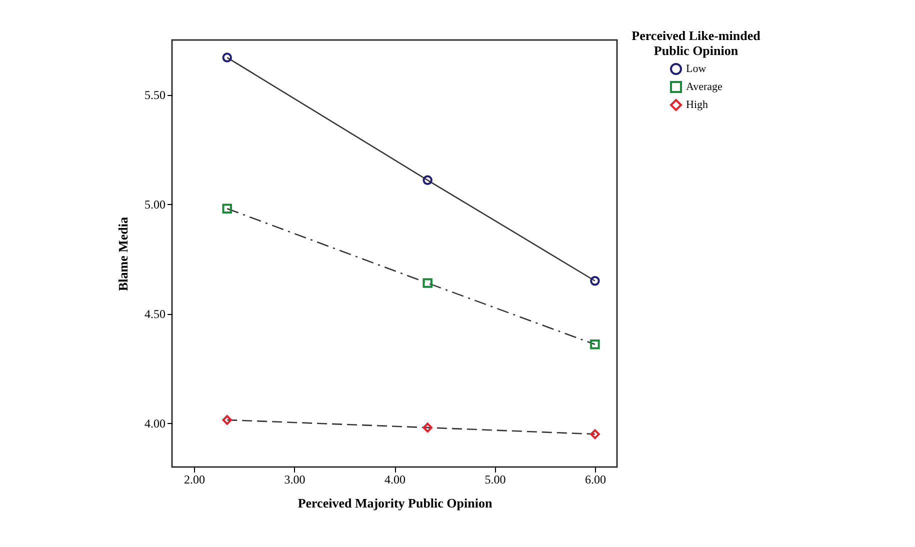 Image resolution: width=915 pixels, height=547 pixels. What do you see at coordinates (295, 479) in the screenshot?
I see `x-tick-label: 3.00` at bounding box center [295, 479].